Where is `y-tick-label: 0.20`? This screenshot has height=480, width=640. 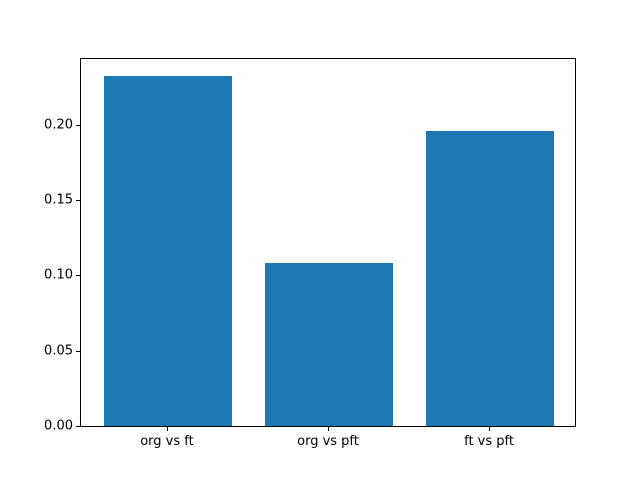 y-tick-label: 0.20 is located at coordinates (58, 125).